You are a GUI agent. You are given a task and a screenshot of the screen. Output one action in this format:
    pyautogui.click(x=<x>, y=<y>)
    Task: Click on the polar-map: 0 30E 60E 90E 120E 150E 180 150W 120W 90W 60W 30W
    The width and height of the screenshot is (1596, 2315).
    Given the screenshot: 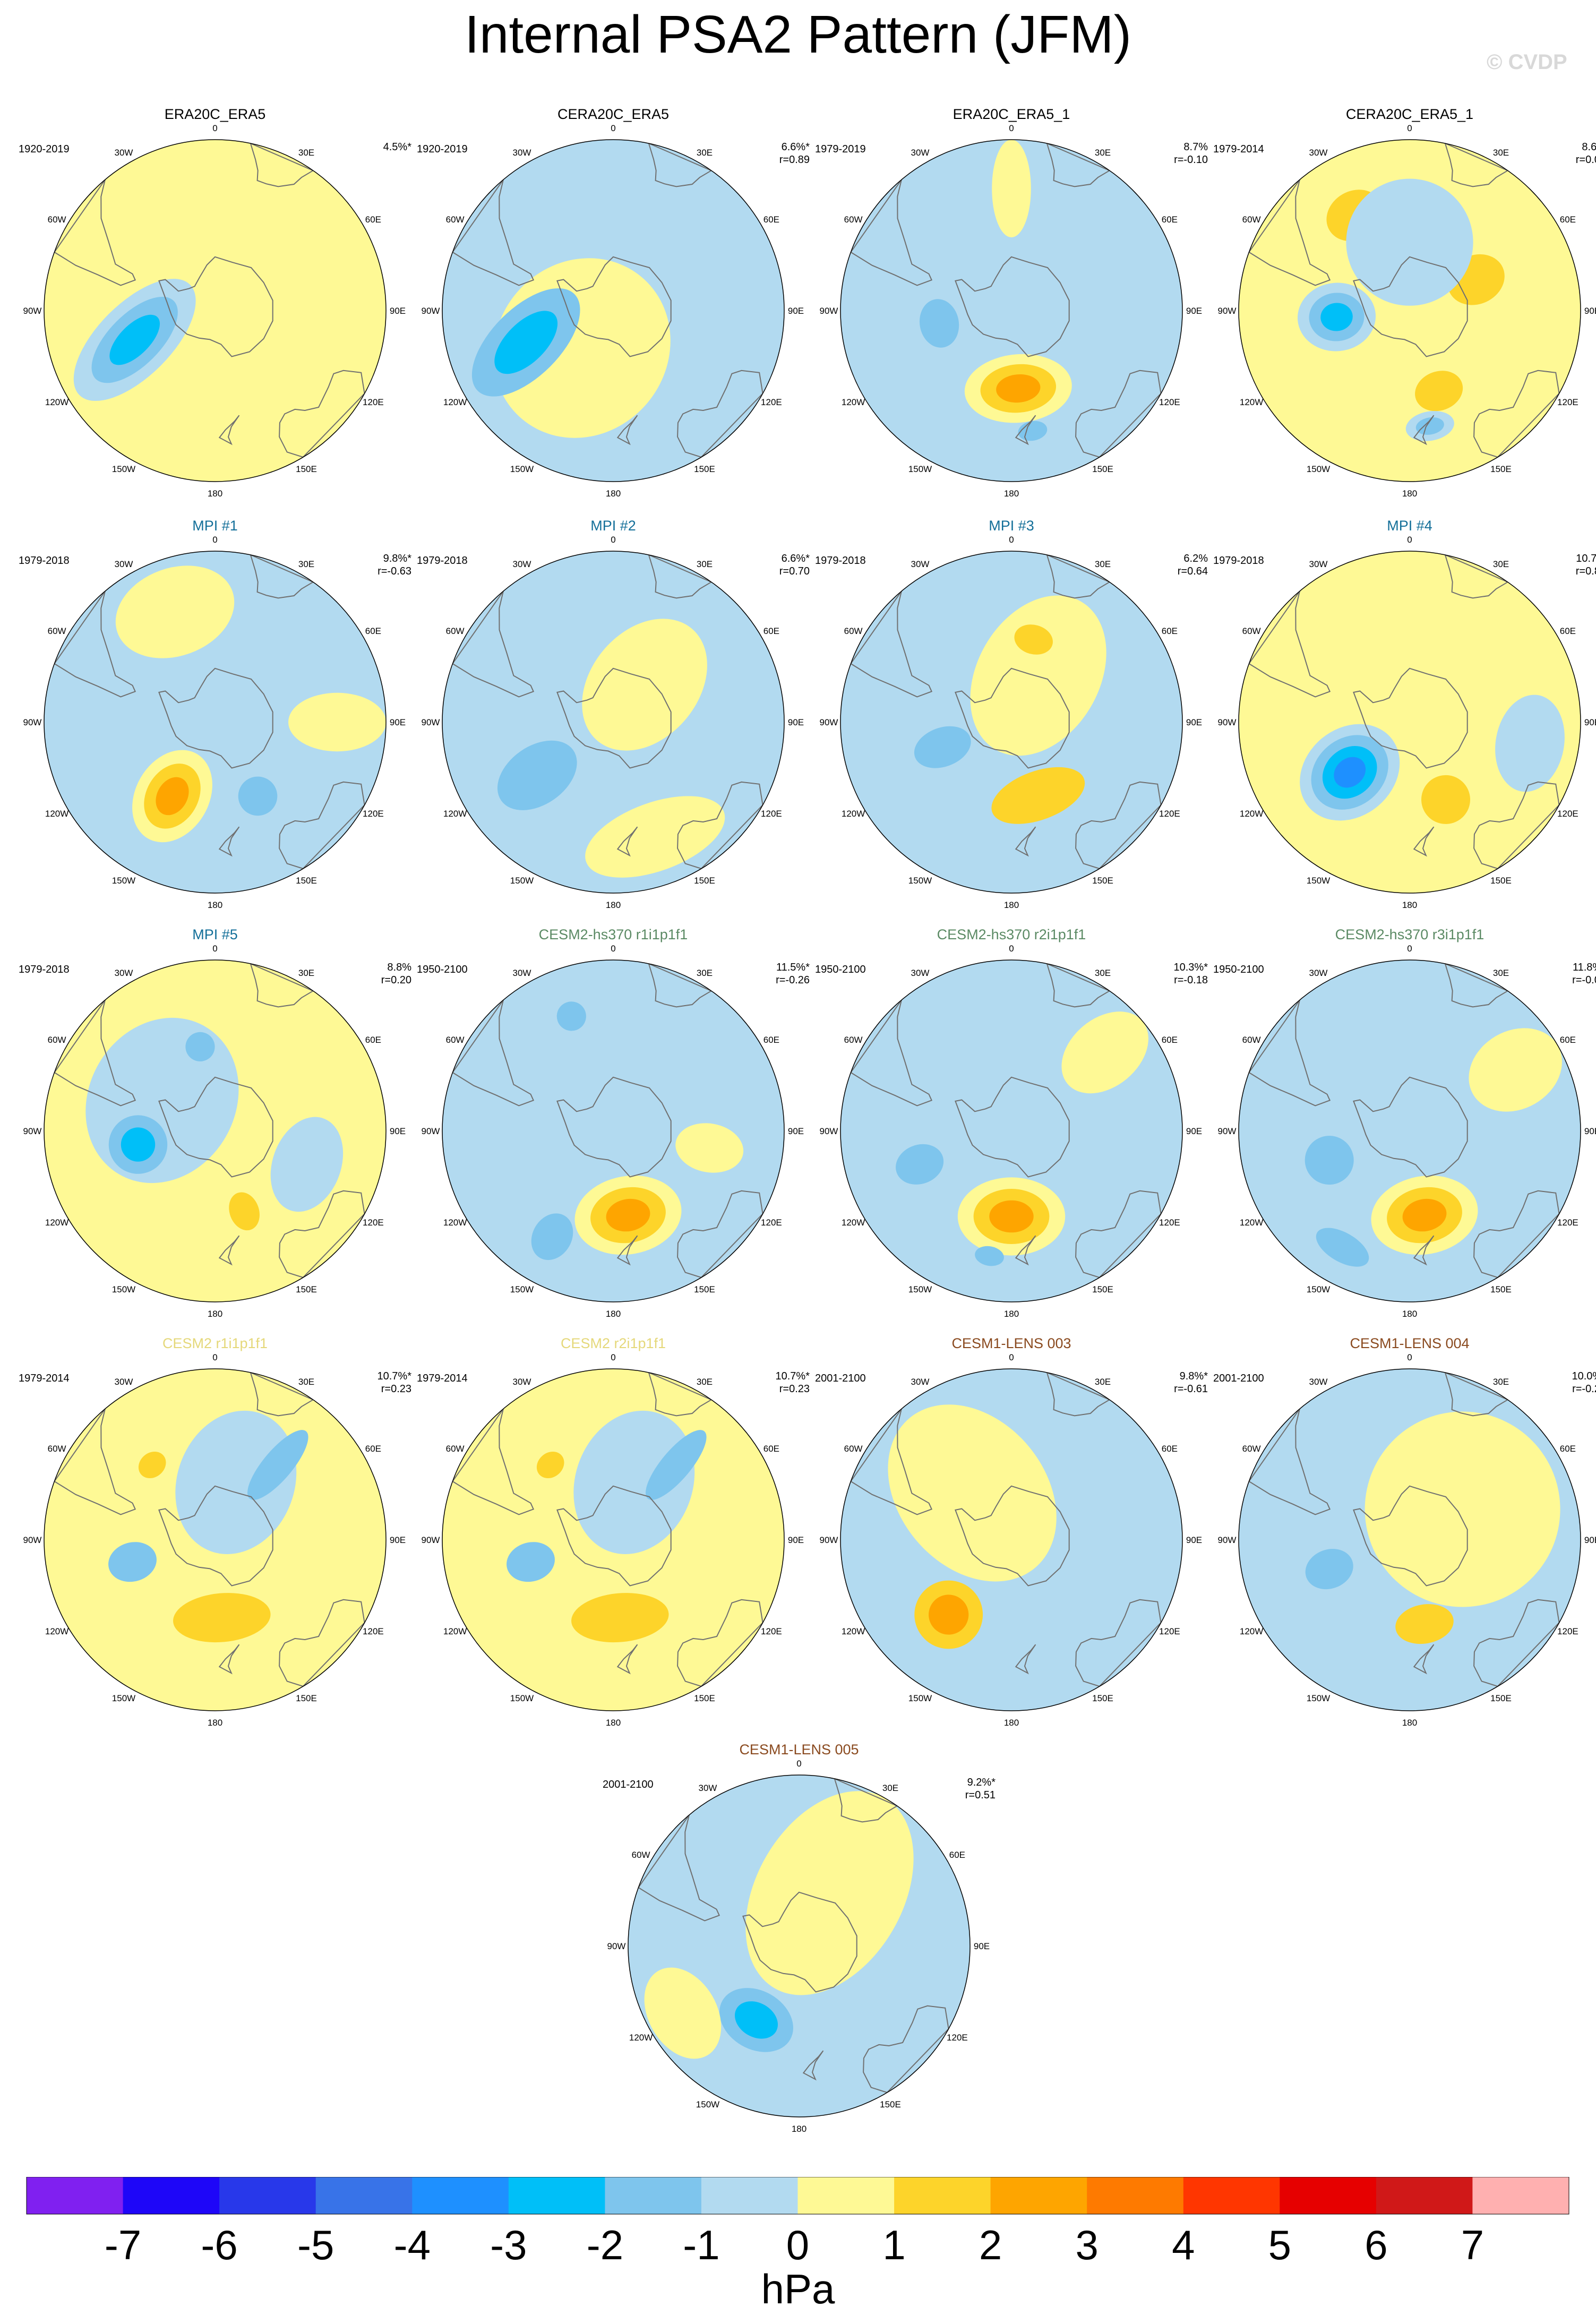 What is the action you would take?
    pyautogui.click(x=1011, y=1540)
    